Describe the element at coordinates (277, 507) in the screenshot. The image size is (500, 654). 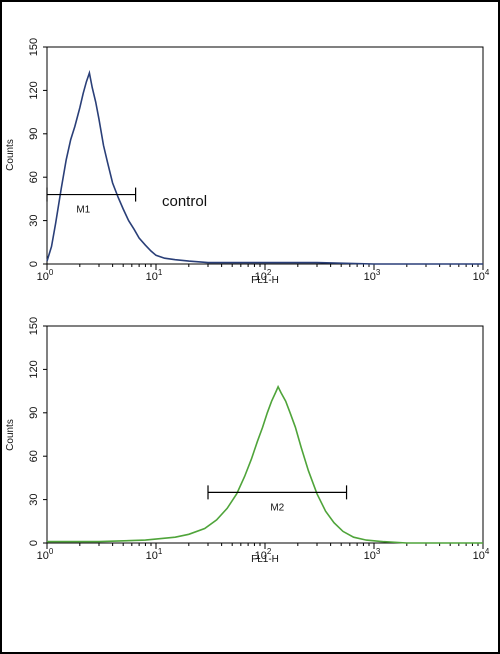
I see `gate-label: M2` at that location.